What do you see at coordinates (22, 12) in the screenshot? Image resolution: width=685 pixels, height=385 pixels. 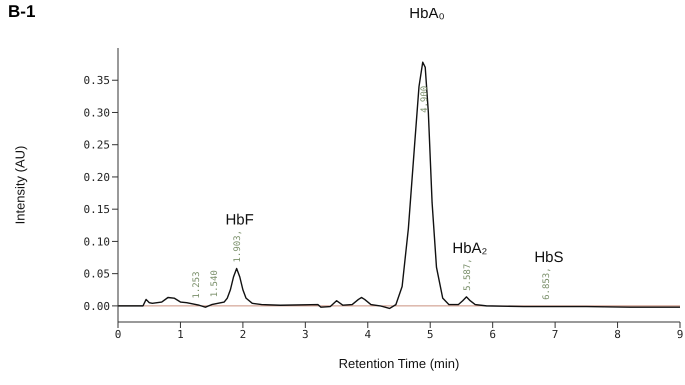 I see `chart-title: B-1` at bounding box center [22, 12].